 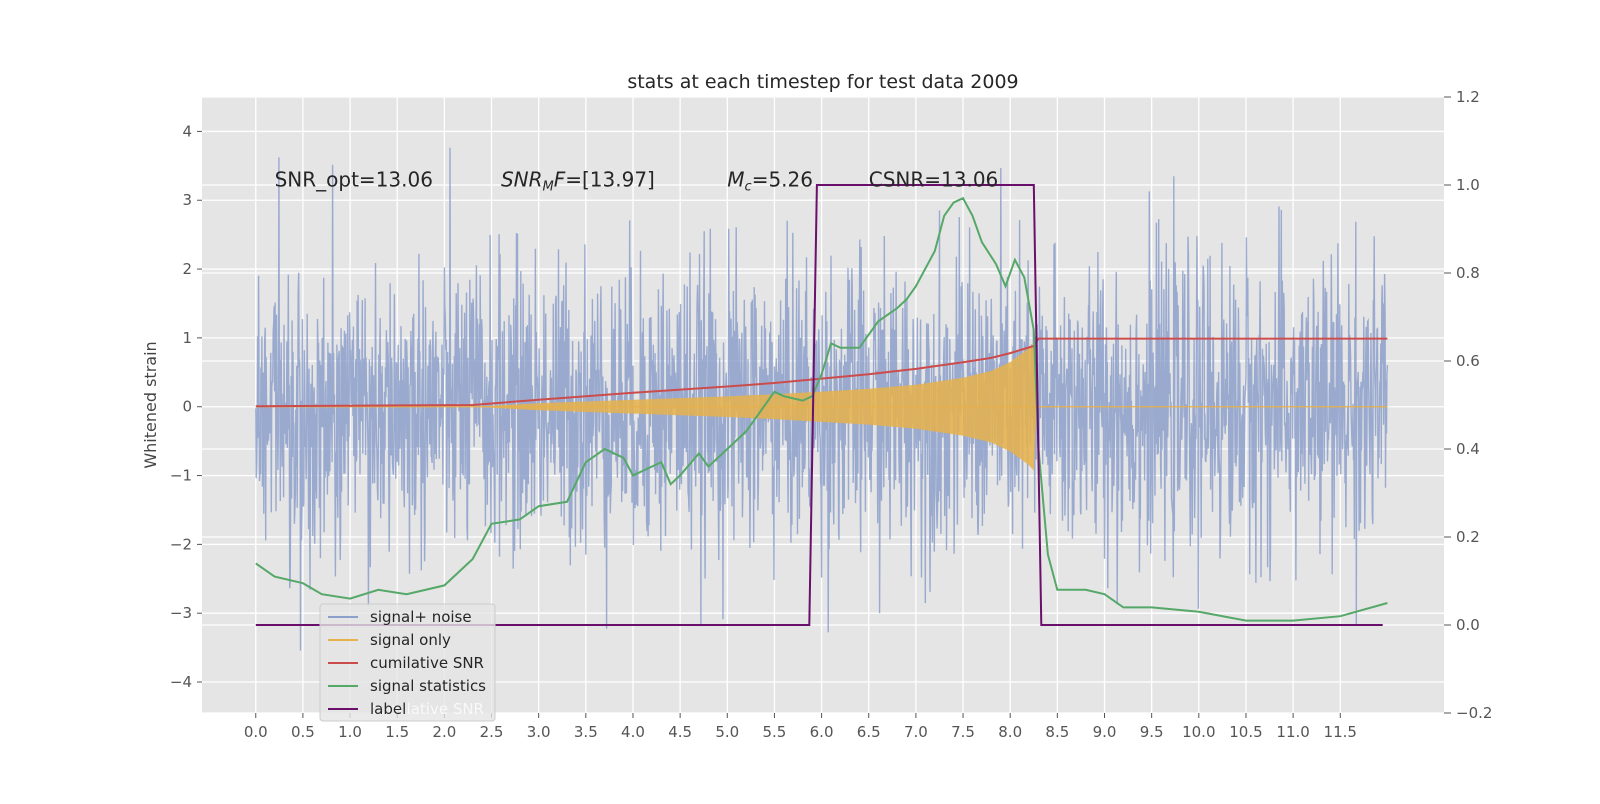 I want to click on y-axis-label: Whitened strain, so click(x=150, y=404).